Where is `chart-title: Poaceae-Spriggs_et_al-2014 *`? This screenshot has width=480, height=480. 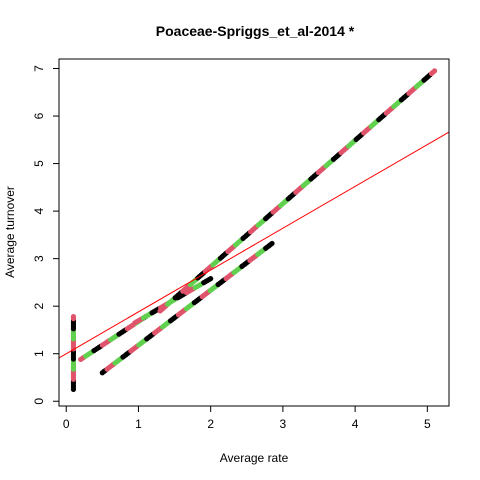
chart-title: Poaceae-Spriggs_et_al-2014 * is located at coordinates (255, 31).